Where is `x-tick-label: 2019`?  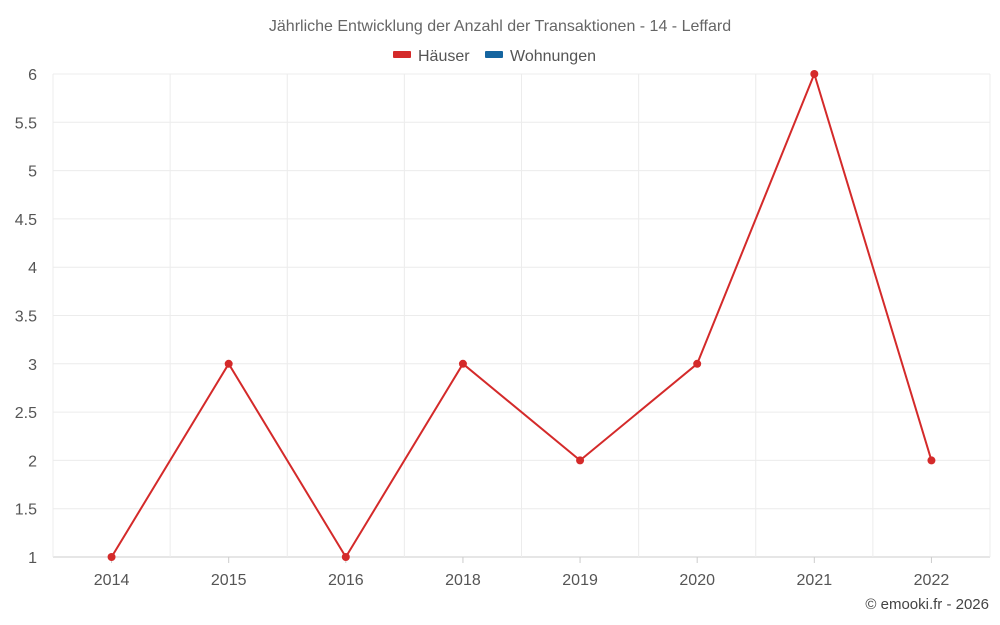 x-tick-label: 2019 is located at coordinates (580, 580).